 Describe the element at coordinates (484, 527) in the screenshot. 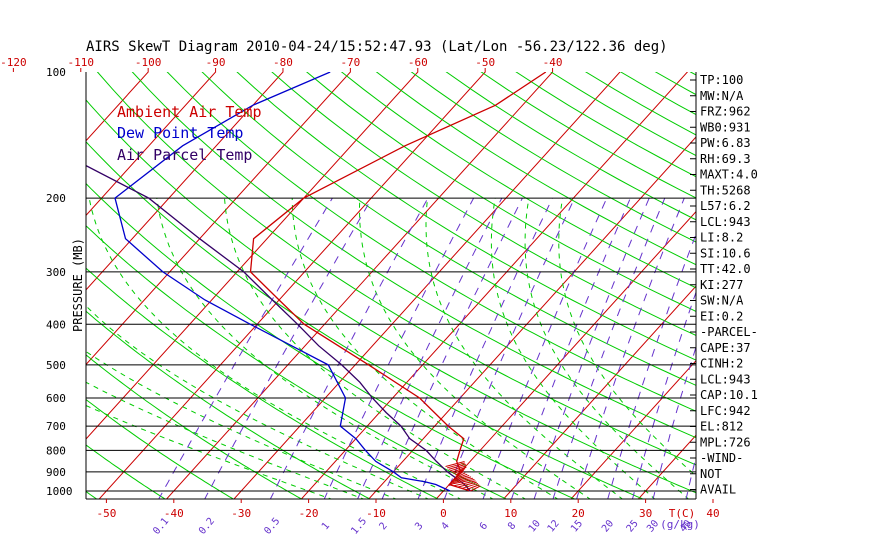

I see `mixing-ratio-label: 6` at that location.